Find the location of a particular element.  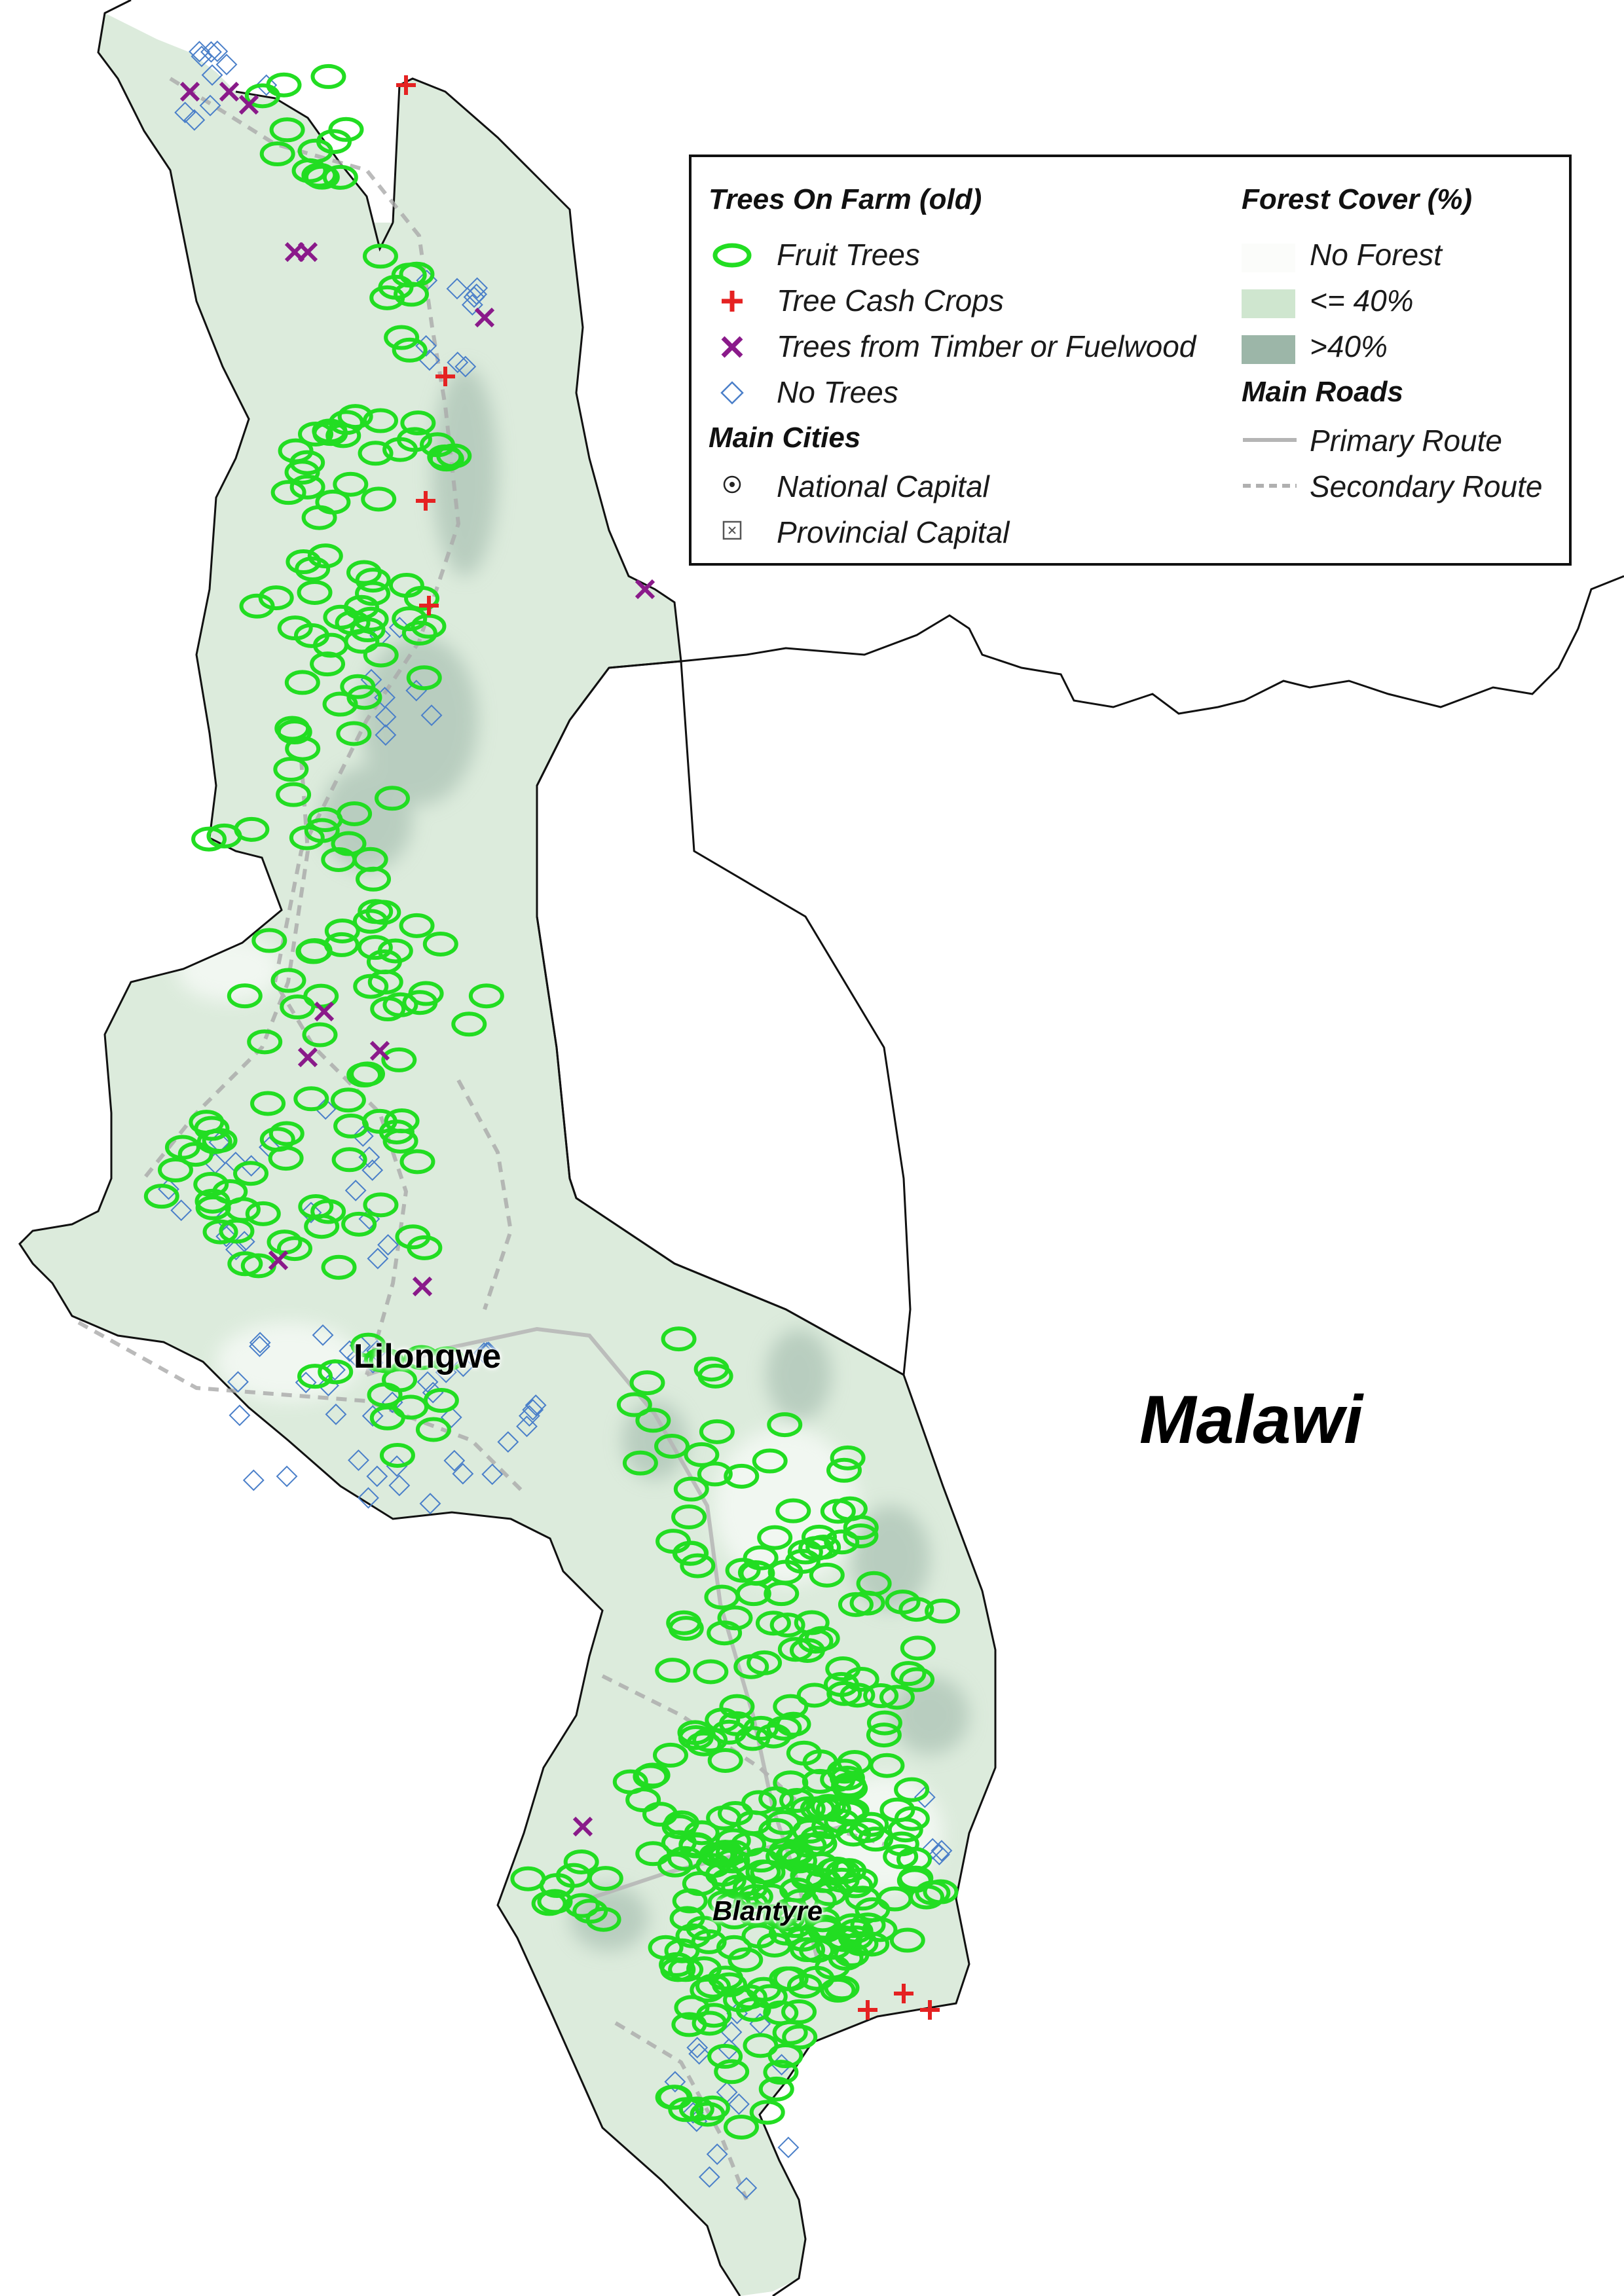

country-label: Malawi is located at coordinates (1251, 1420).